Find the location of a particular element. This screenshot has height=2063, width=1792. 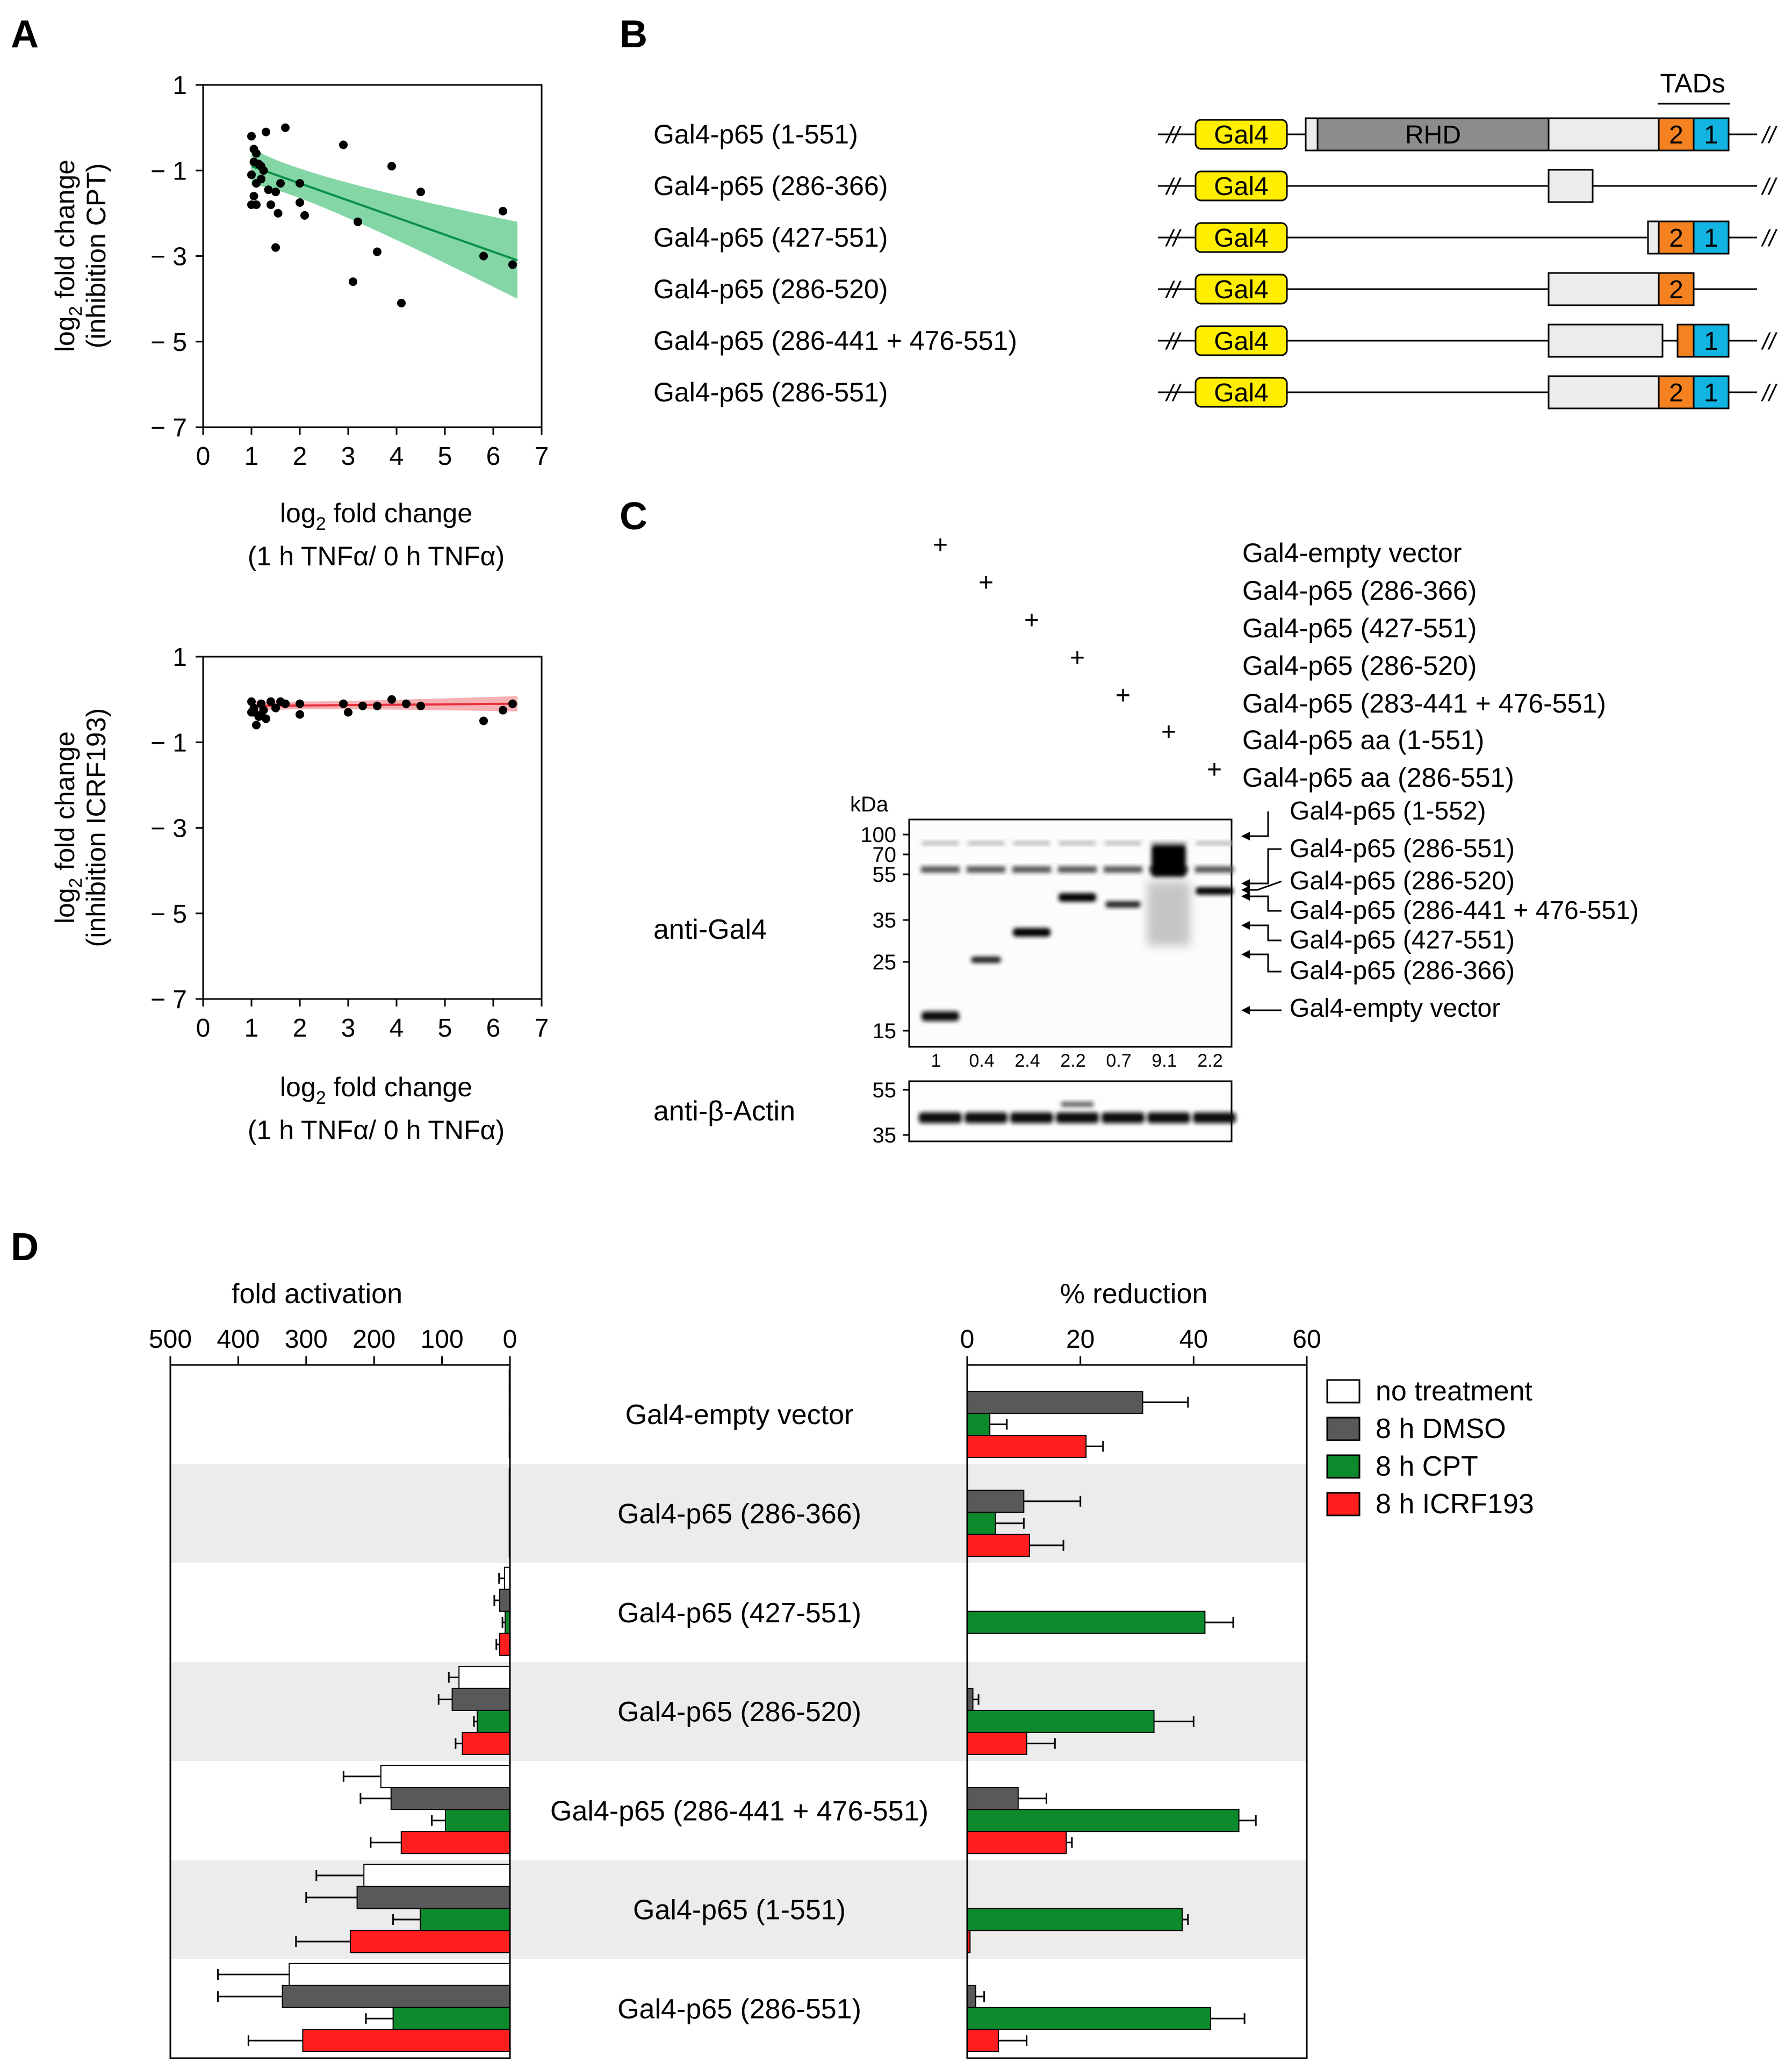

band-label: Gal4-p65 (1-552) is located at coordinates (1388, 811).